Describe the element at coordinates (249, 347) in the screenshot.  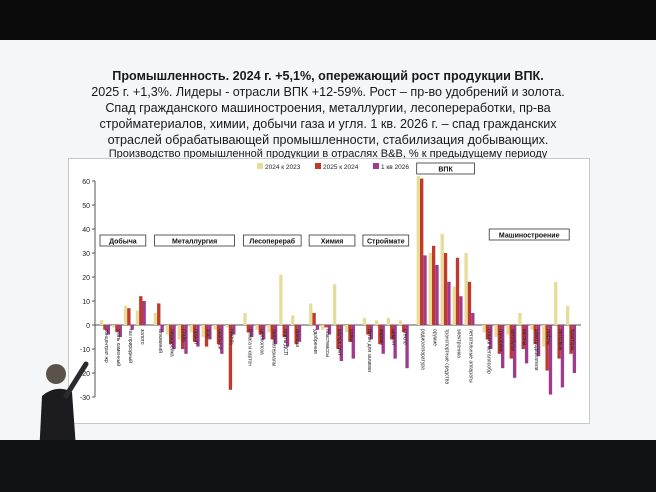
I see `category-label: бумага и картон` at that location.